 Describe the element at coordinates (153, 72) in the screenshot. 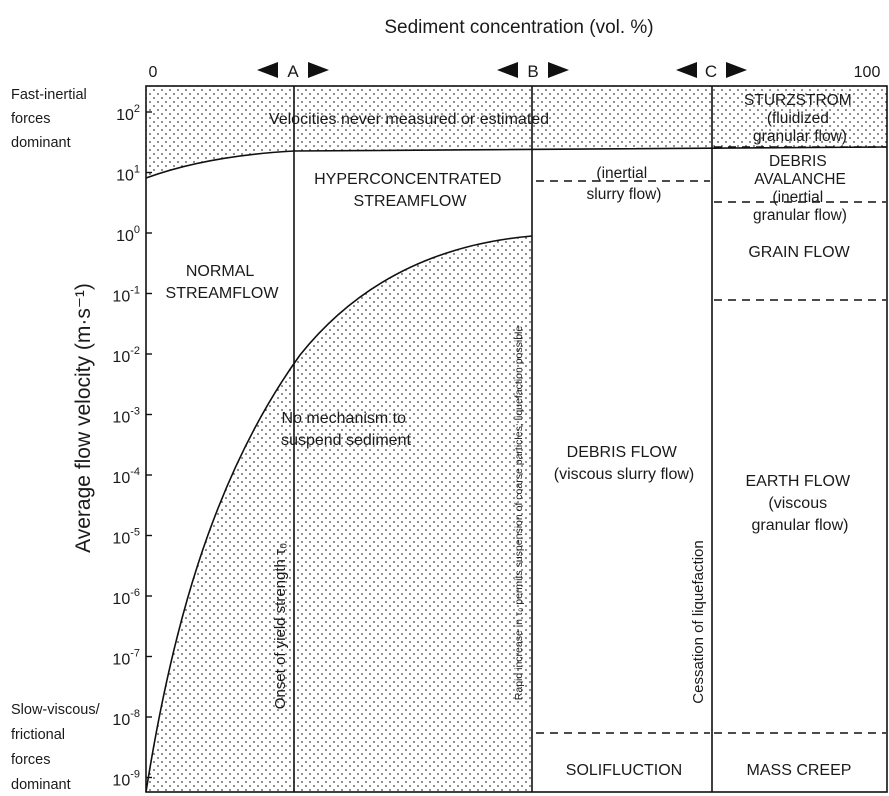

I see `top-axis-min-label: 0` at that location.